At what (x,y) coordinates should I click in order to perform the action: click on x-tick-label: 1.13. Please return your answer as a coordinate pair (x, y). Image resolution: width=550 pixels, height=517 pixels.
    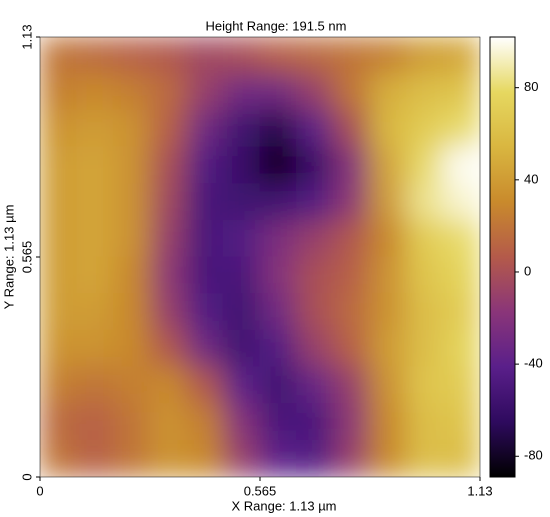
    Looking at the image, I should click on (479, 490).